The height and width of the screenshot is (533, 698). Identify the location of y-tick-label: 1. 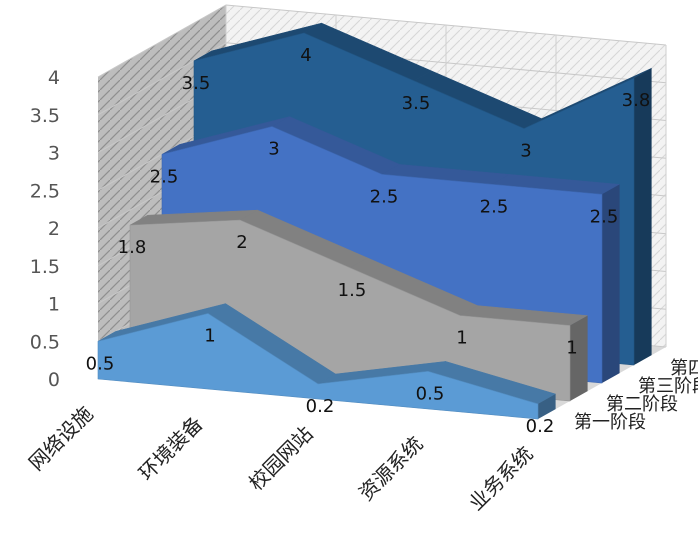
(54, 305).